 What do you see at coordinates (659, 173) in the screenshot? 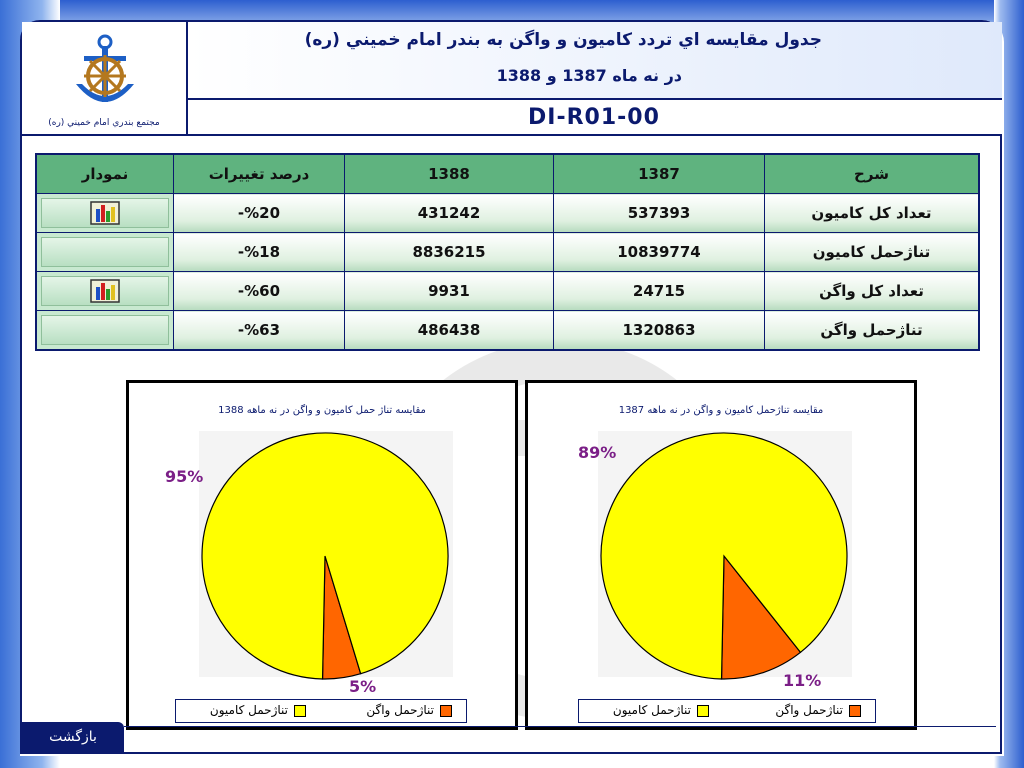
I see `col-header-1387: 1387` at bounding box center [659, 173].